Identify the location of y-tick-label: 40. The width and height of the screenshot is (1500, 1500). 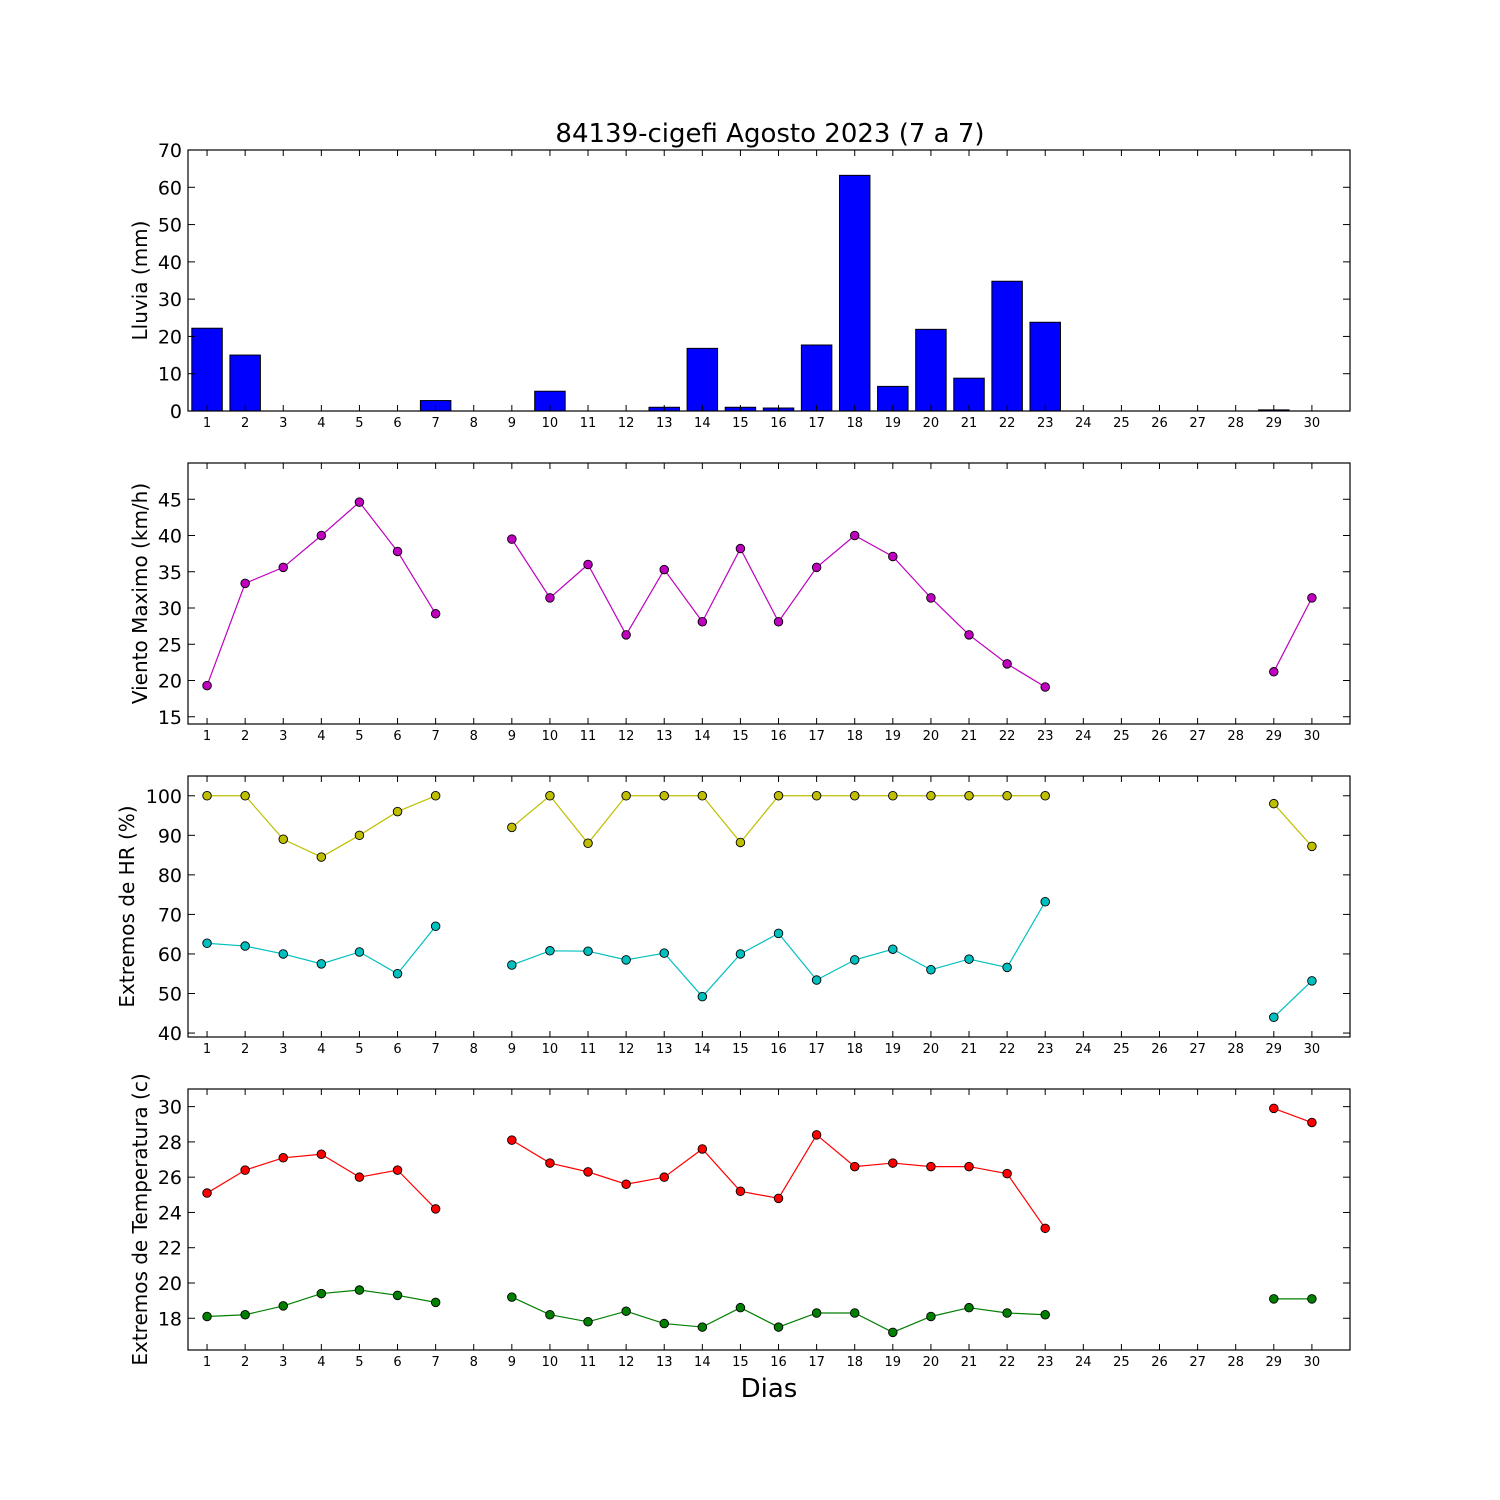
(170, 1034).